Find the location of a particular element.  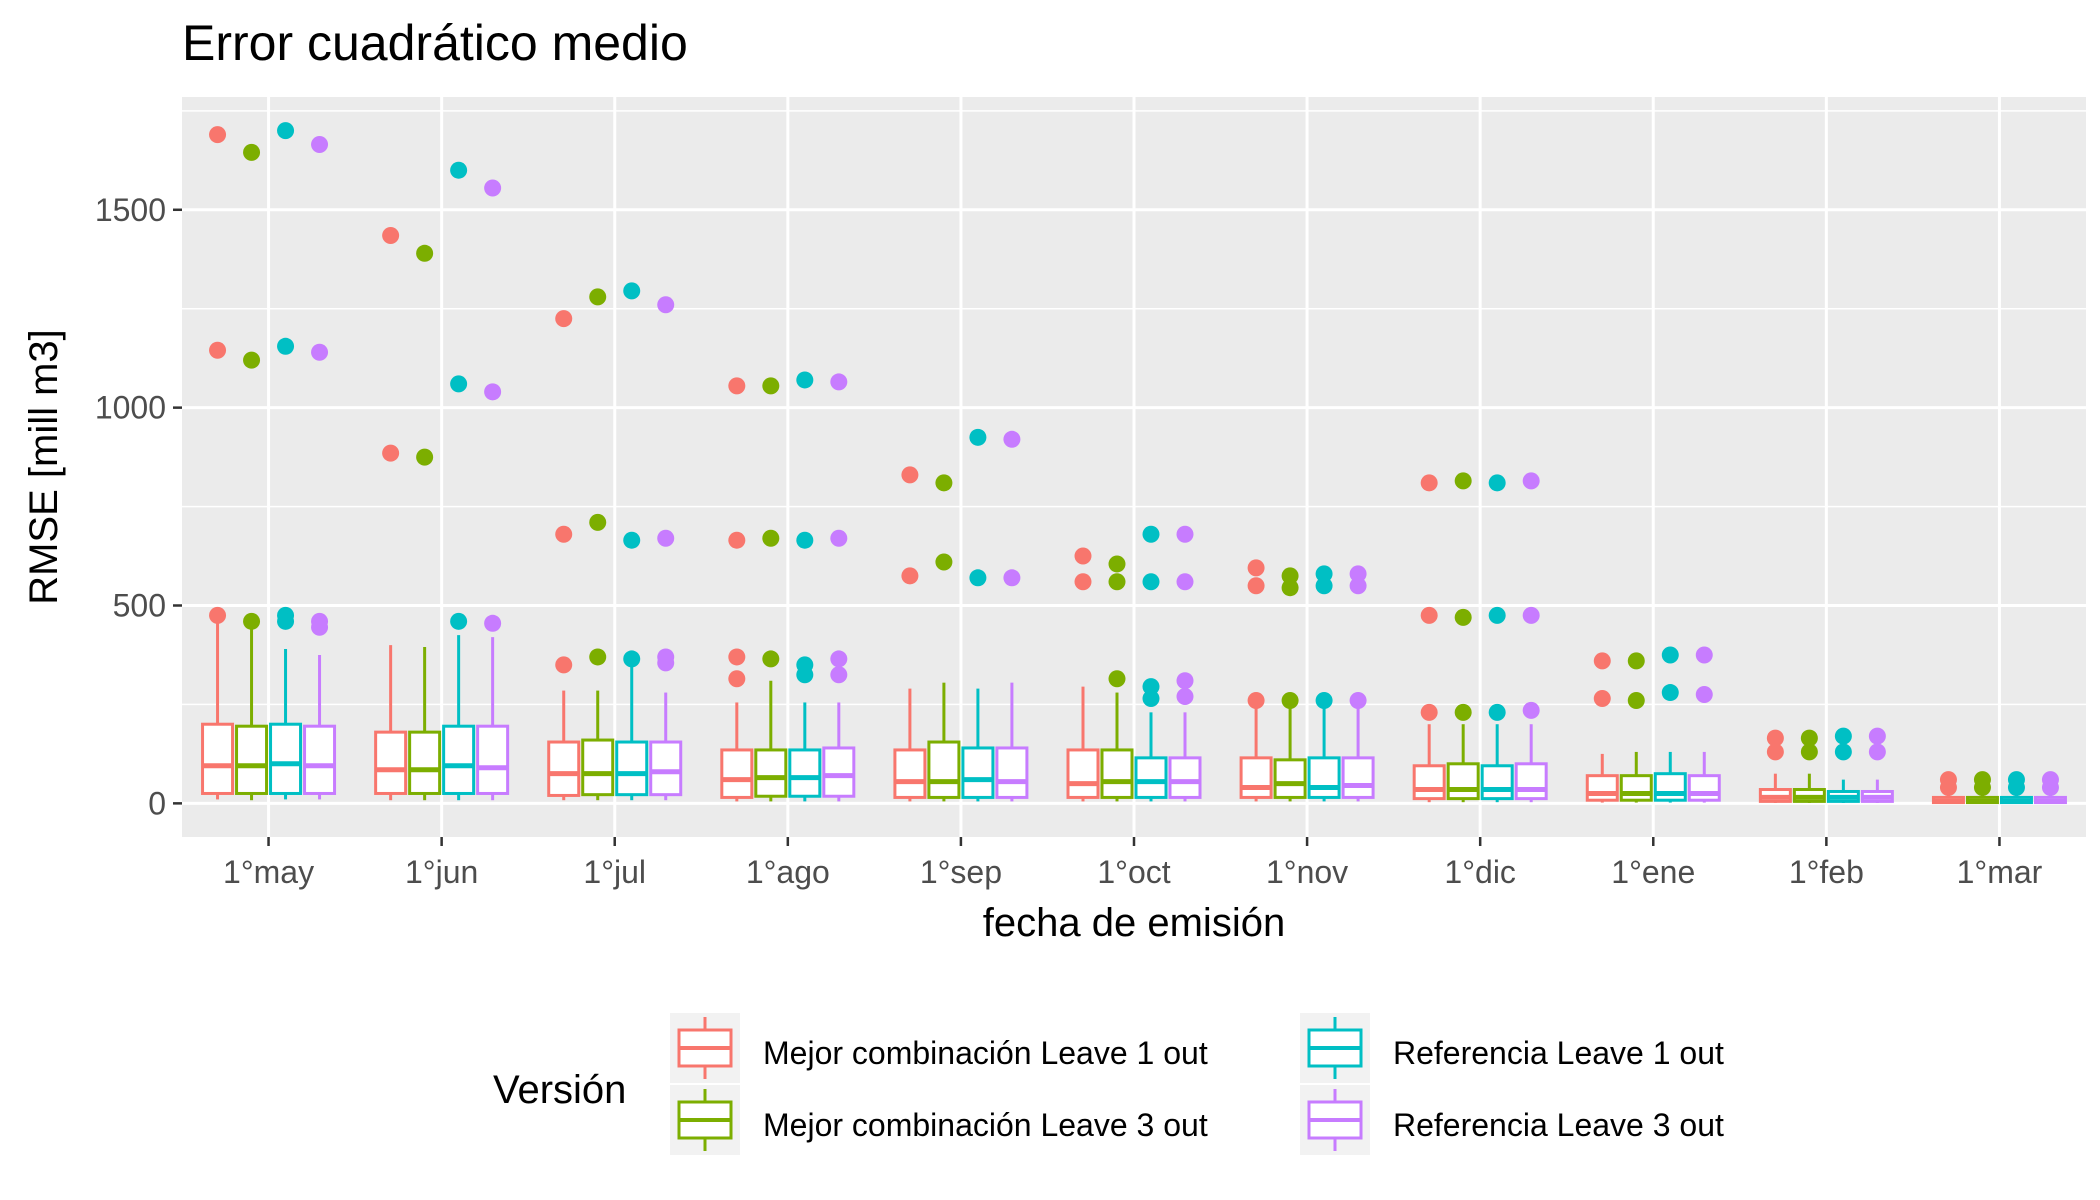

legend-label: Mejor combinación Leave 3 out is located at coordinates (985, 1125).